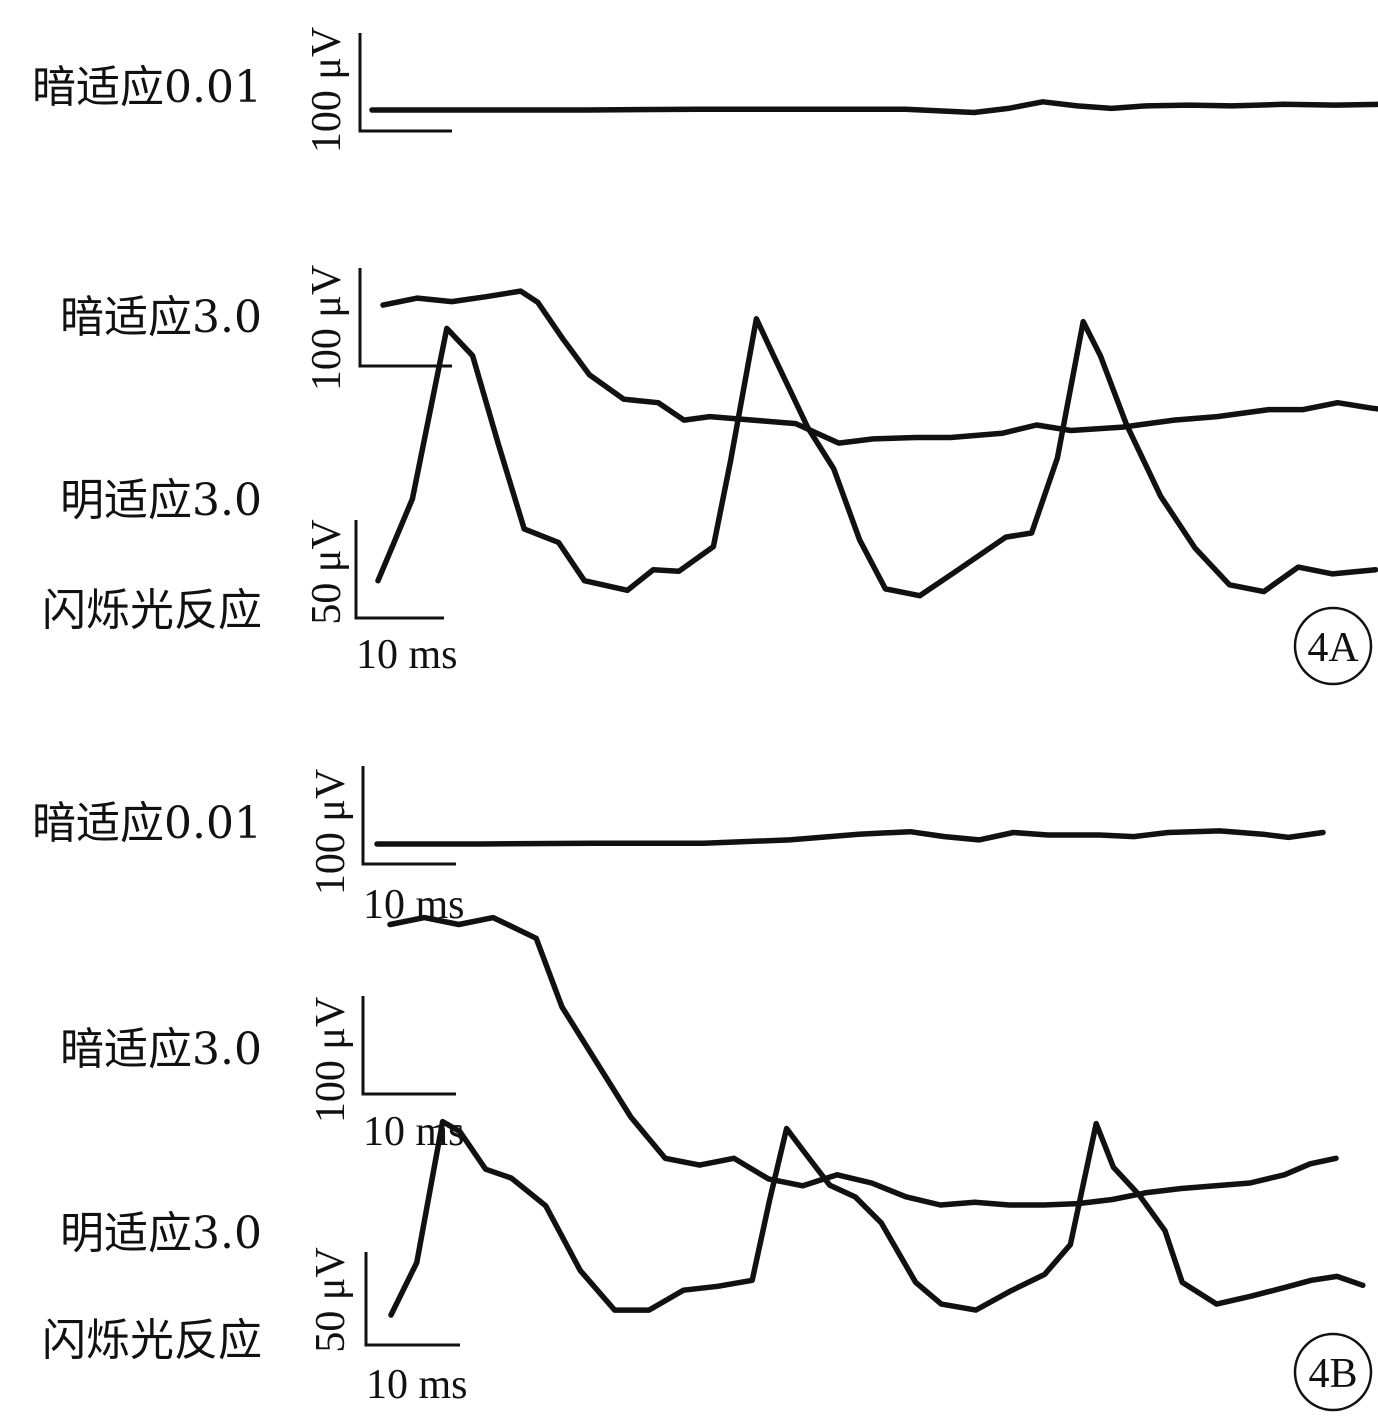 The image size is (1378, 1417). I want to click on panel-badge-label: 4A, so click(1333, 648).